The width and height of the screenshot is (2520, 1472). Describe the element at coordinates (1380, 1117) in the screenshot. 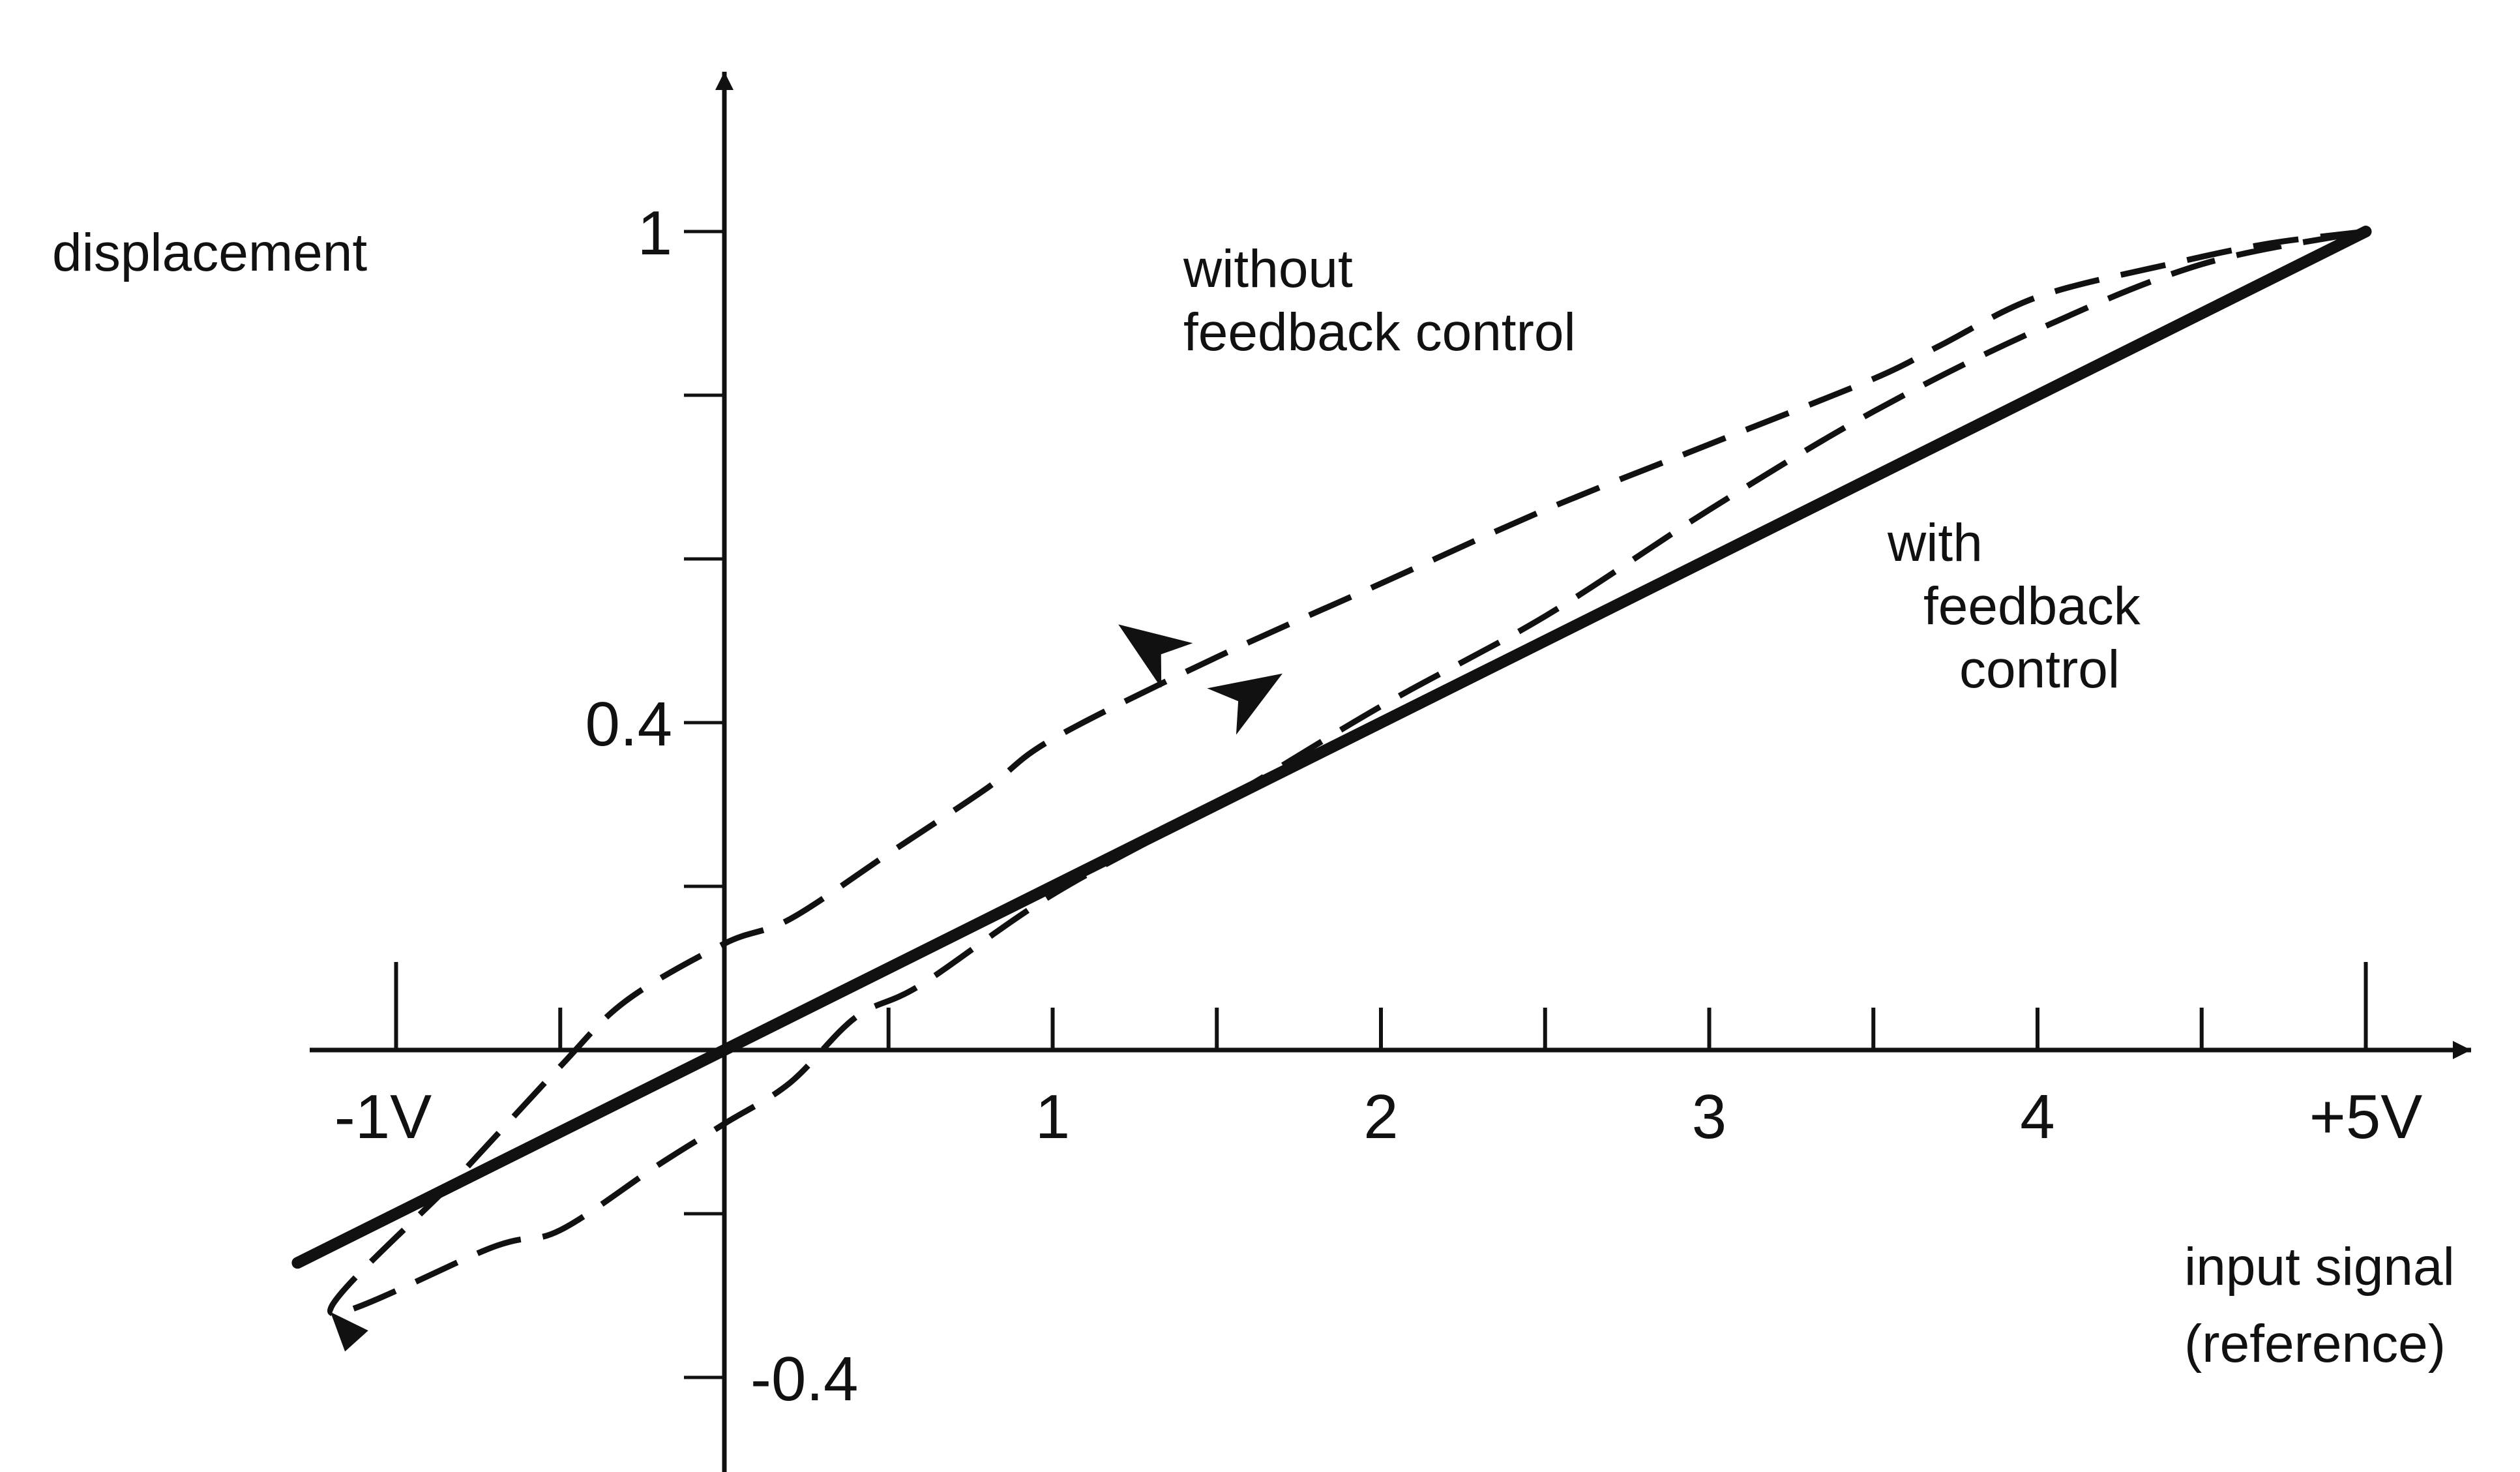

I see `x-tick-label: 2` at that location.